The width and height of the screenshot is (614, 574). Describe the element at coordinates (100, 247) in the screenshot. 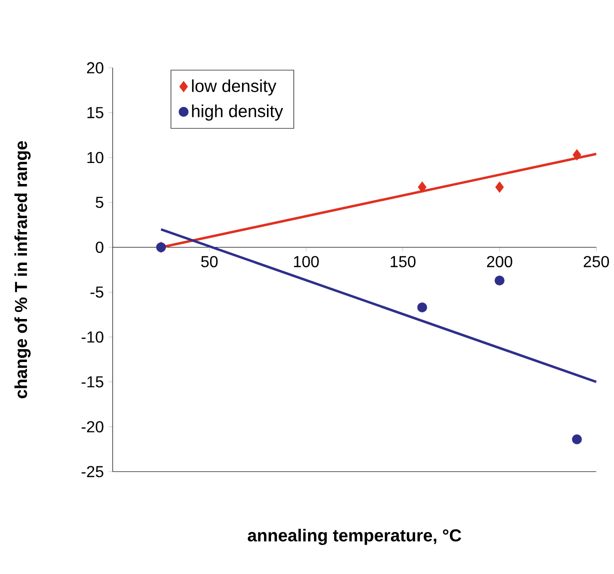

I see `y-tick-label: 0` at that location.